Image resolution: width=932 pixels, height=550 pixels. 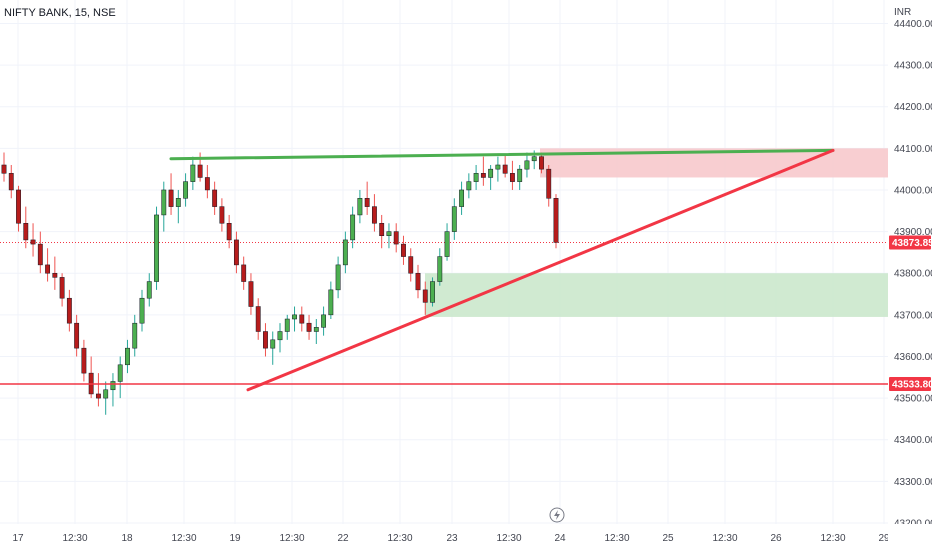 What do you see at coordinates (127, 538) in the screenshot?
I see `time-tick-label: 18` at bounding box center [127, 538].